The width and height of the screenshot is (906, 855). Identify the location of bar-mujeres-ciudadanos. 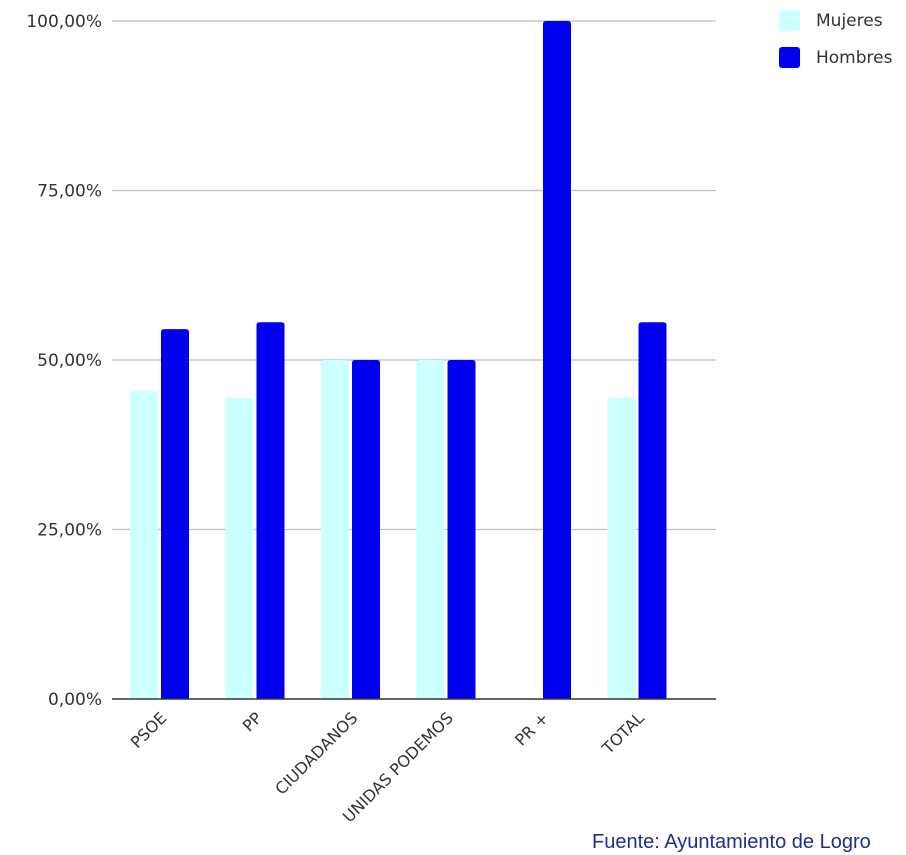
(335, 529).